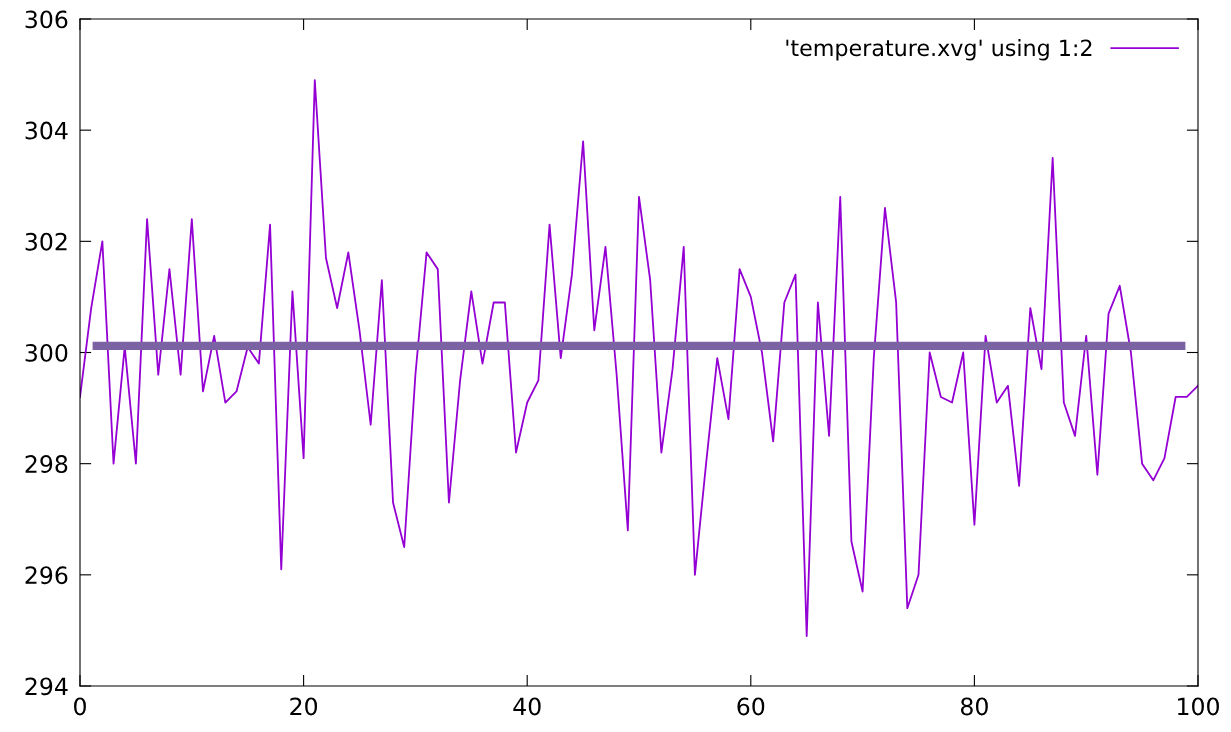 Image resolution: width=1231 pixels, height=732 pixels. Describe the element at coordinates (46, 686) in the screenshot. I see `y-tick-label: 294` at that location.